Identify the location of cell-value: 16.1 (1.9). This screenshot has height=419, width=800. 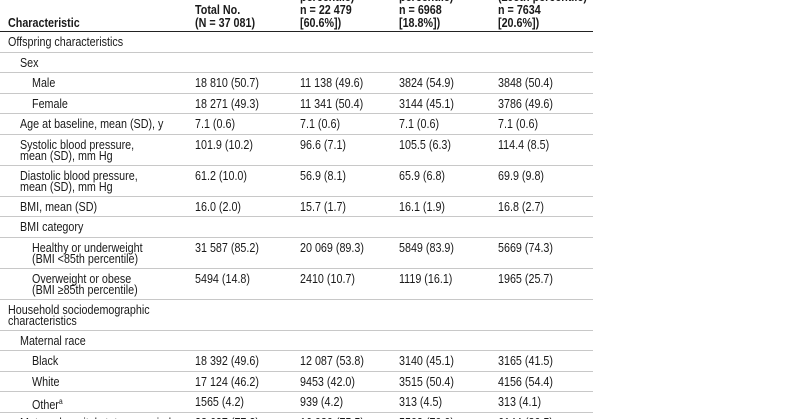
(422, 206).